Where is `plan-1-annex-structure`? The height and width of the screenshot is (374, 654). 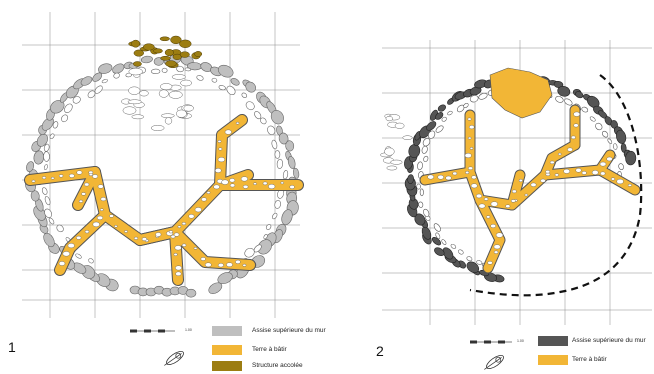
plan-1-annex-structure is located at coordinates (165, 52).